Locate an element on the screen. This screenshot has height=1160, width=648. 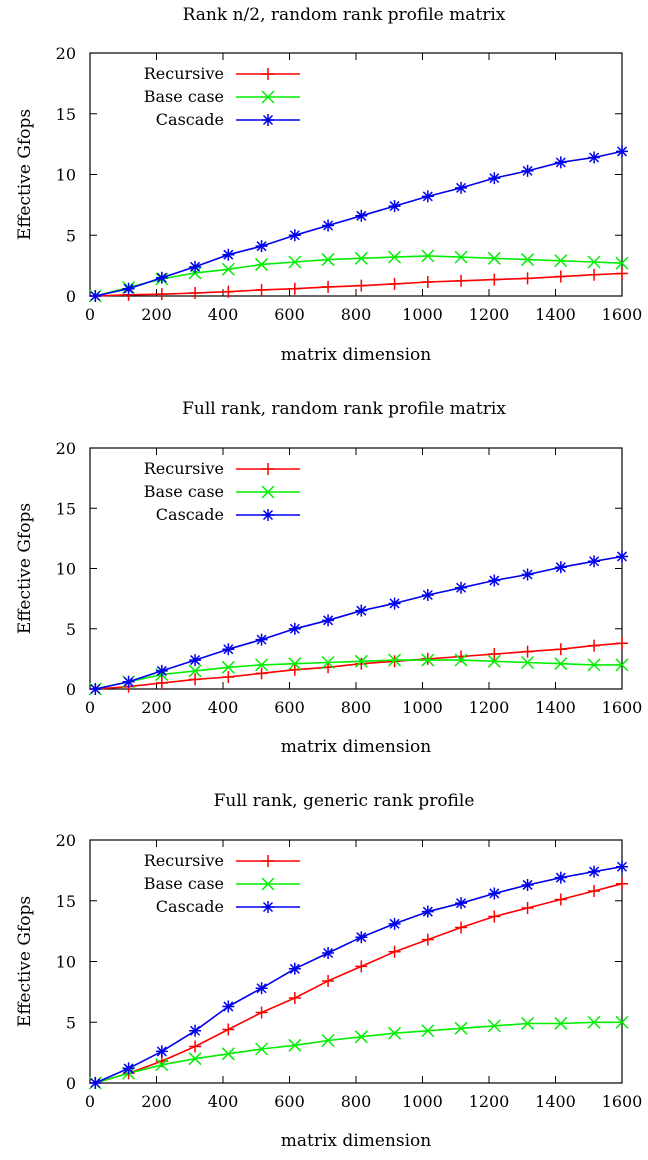
x-tick-label: 200 is located at coordinates (156, 314).